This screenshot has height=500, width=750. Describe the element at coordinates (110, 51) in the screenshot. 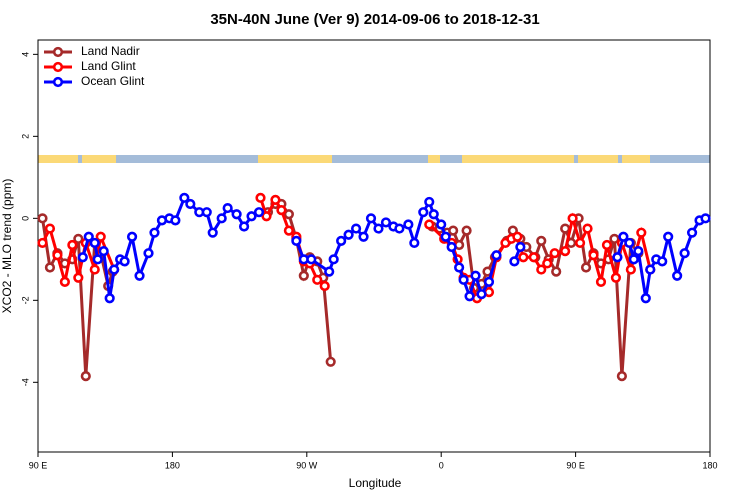

I see `legend-label: Land Nadir` at that location.